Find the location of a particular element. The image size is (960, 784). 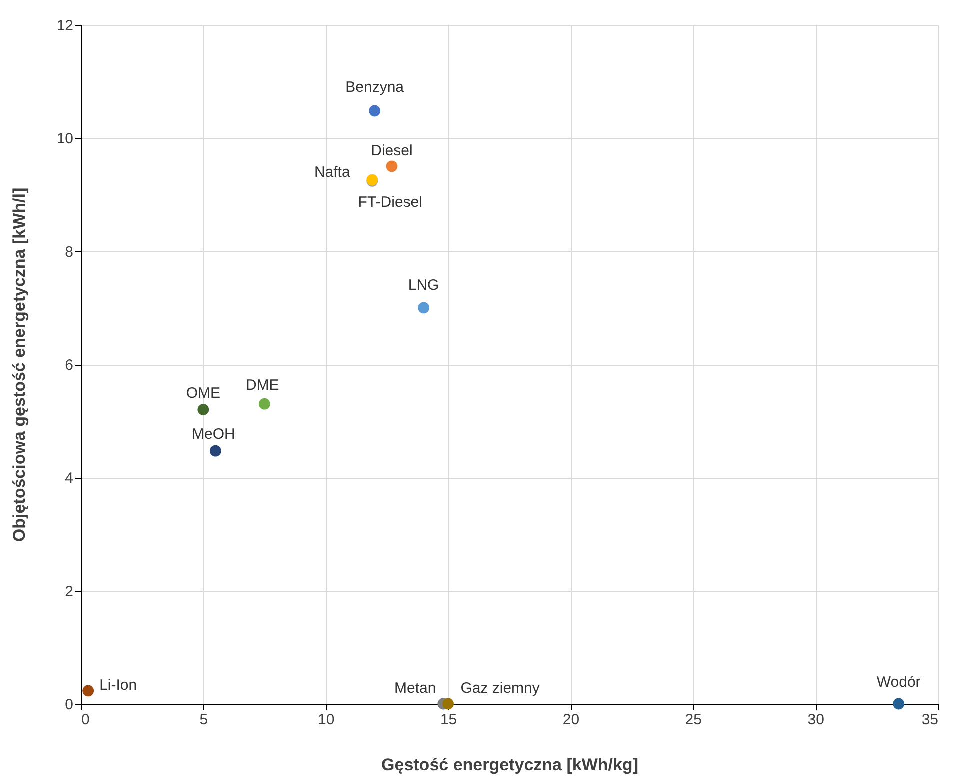

x-tick-label: 25 is located at coordinates (693, 720).